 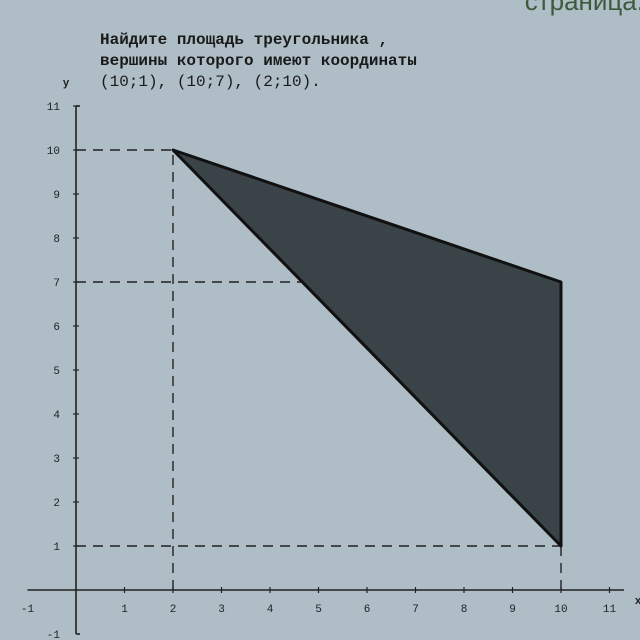 What do you see at coordinates (610, 610) in the screenshot?
I see `x-tick-label: 11` at bounding box center [610, 610].